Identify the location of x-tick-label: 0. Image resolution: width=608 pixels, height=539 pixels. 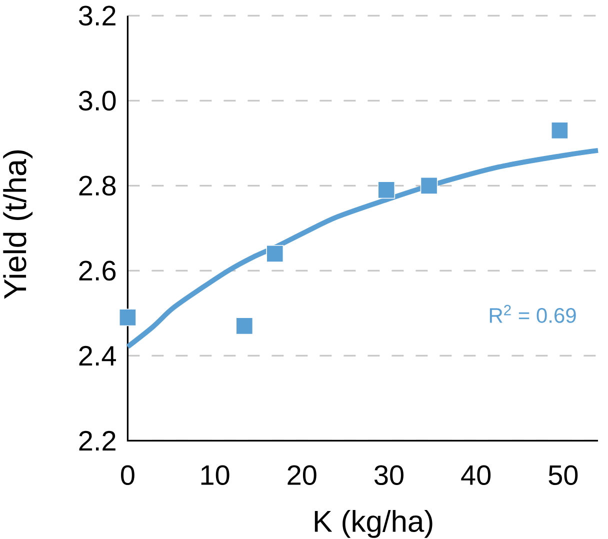
(127, 475).